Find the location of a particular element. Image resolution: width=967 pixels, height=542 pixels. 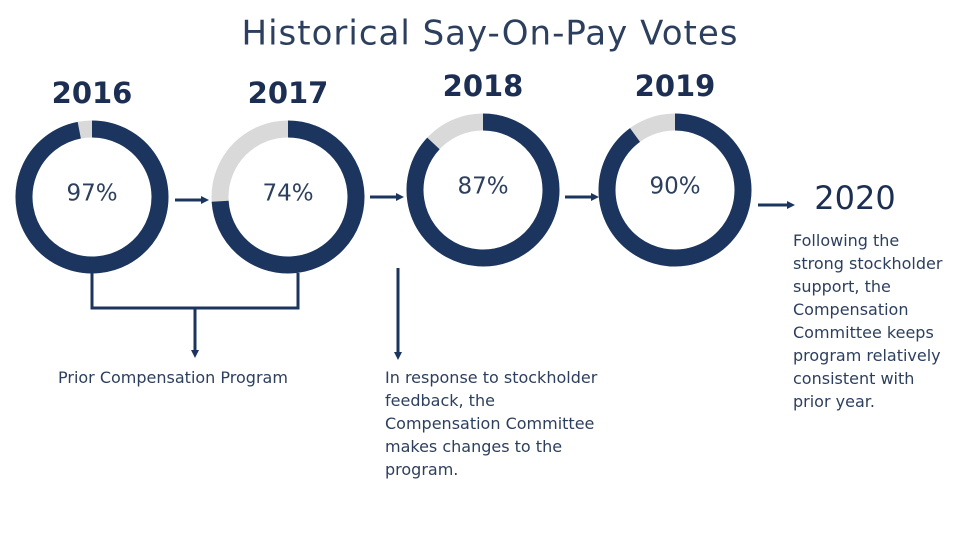

year-label: 2019 is located at coordinates (675, 86).